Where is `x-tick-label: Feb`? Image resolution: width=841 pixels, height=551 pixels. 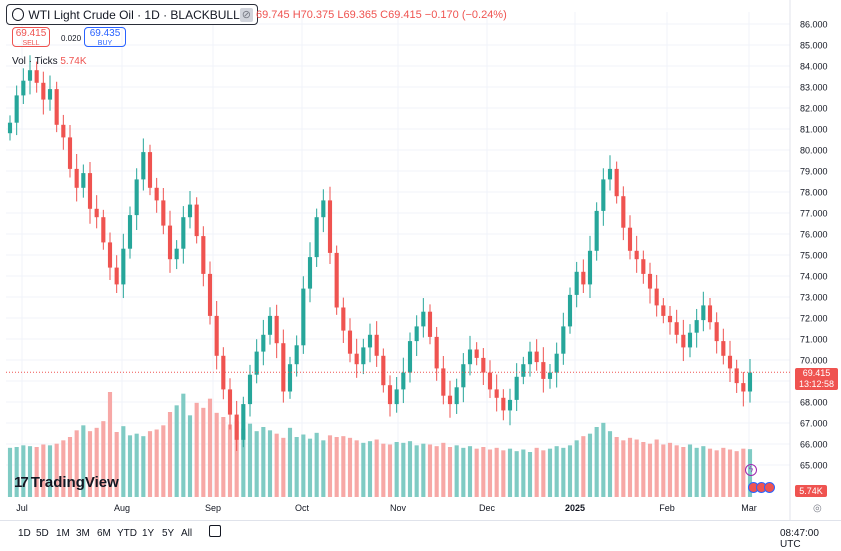 x-tick-label: Feb is located at coordinates (667, 508).